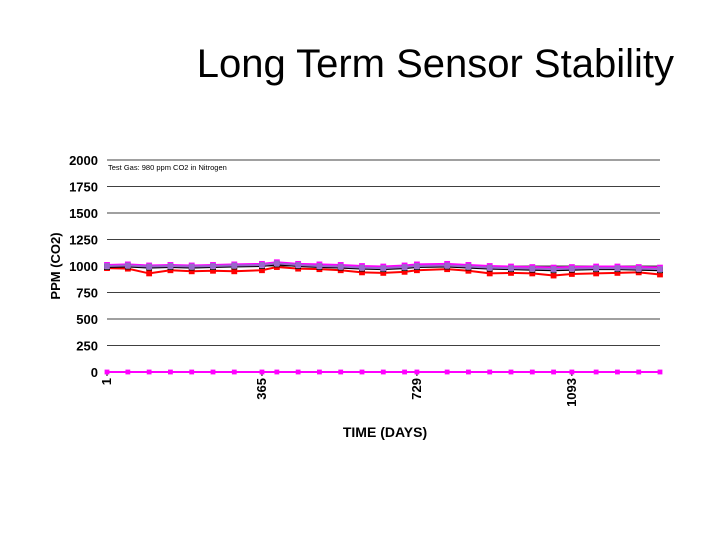 This screenshot has height=540, width=720. I want to click on y-tick-label: 2000, so click(83, 160).